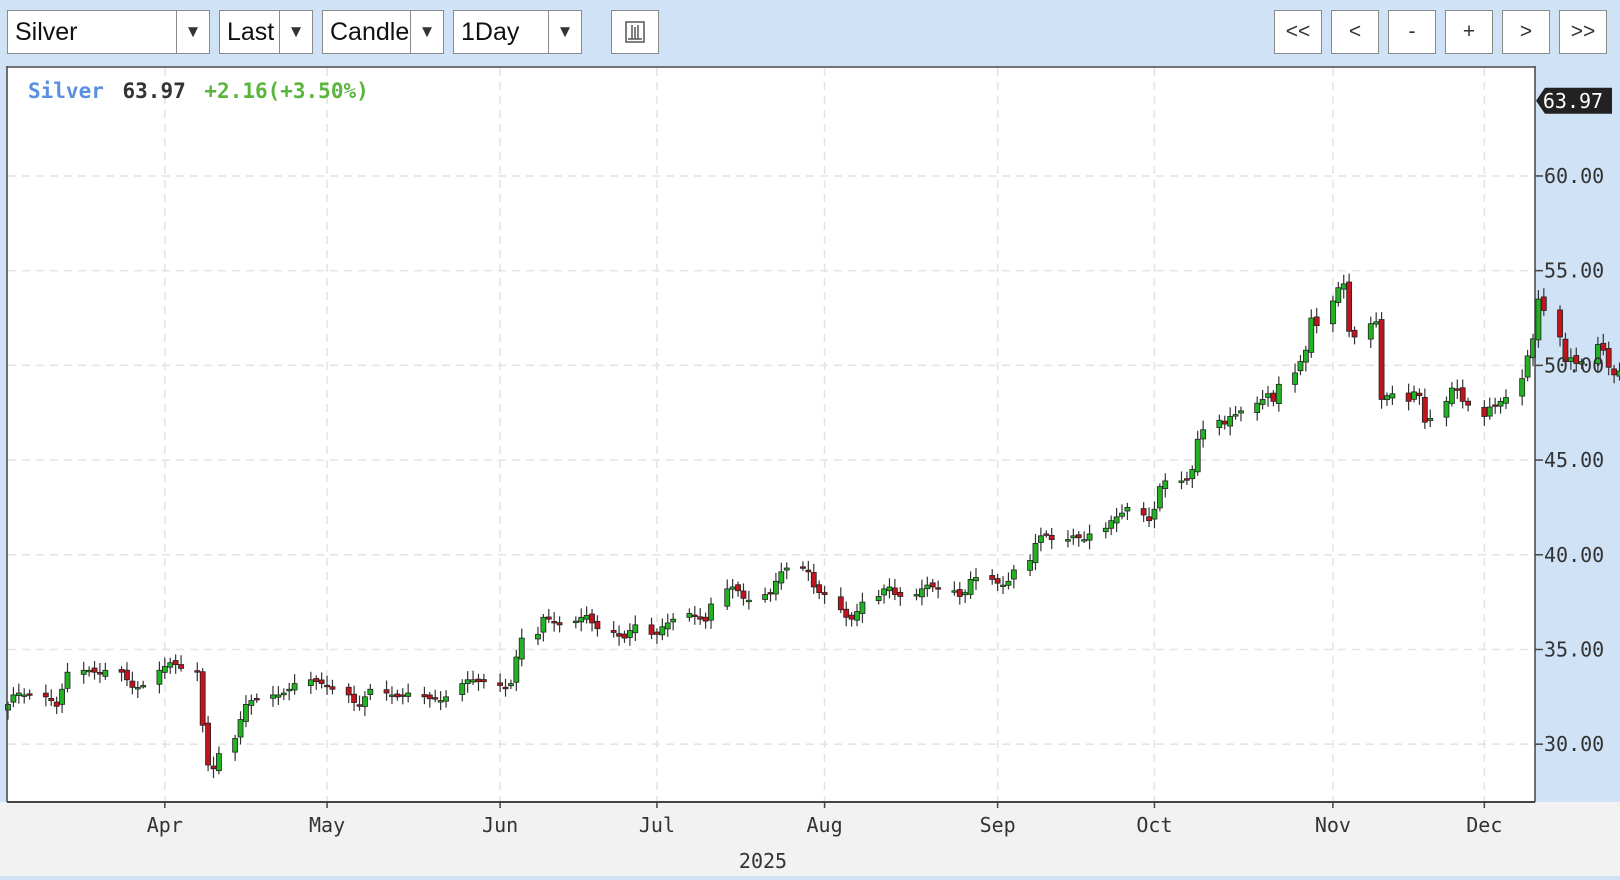 Image resolution: width=1620 pixels, height=880 pixels. Describe the element at coordinates (1484, 825) in the screenshot. I see `x-tick-label-8: Dec` at that location.